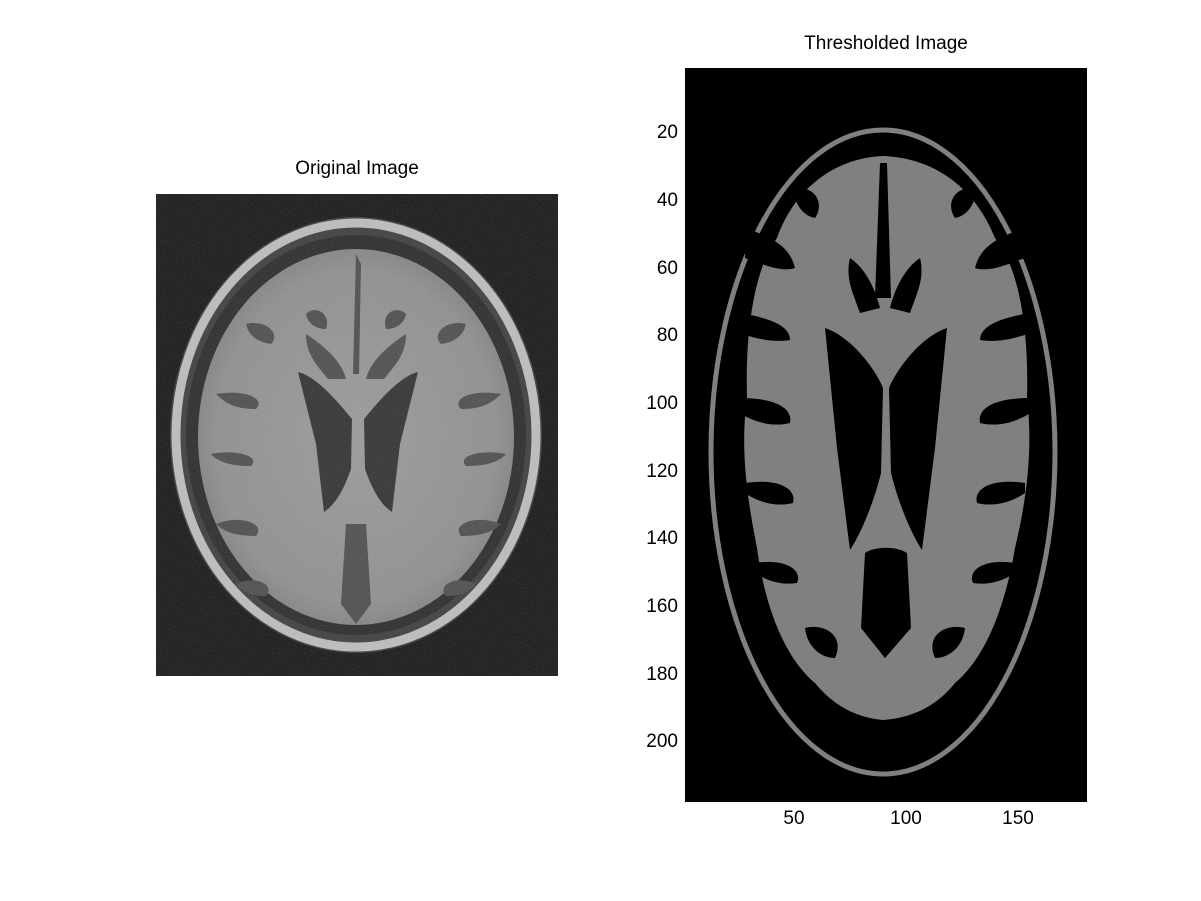 The image size is (1201, 901). I want to click on y-tick-label: 40, so click(667, 200).